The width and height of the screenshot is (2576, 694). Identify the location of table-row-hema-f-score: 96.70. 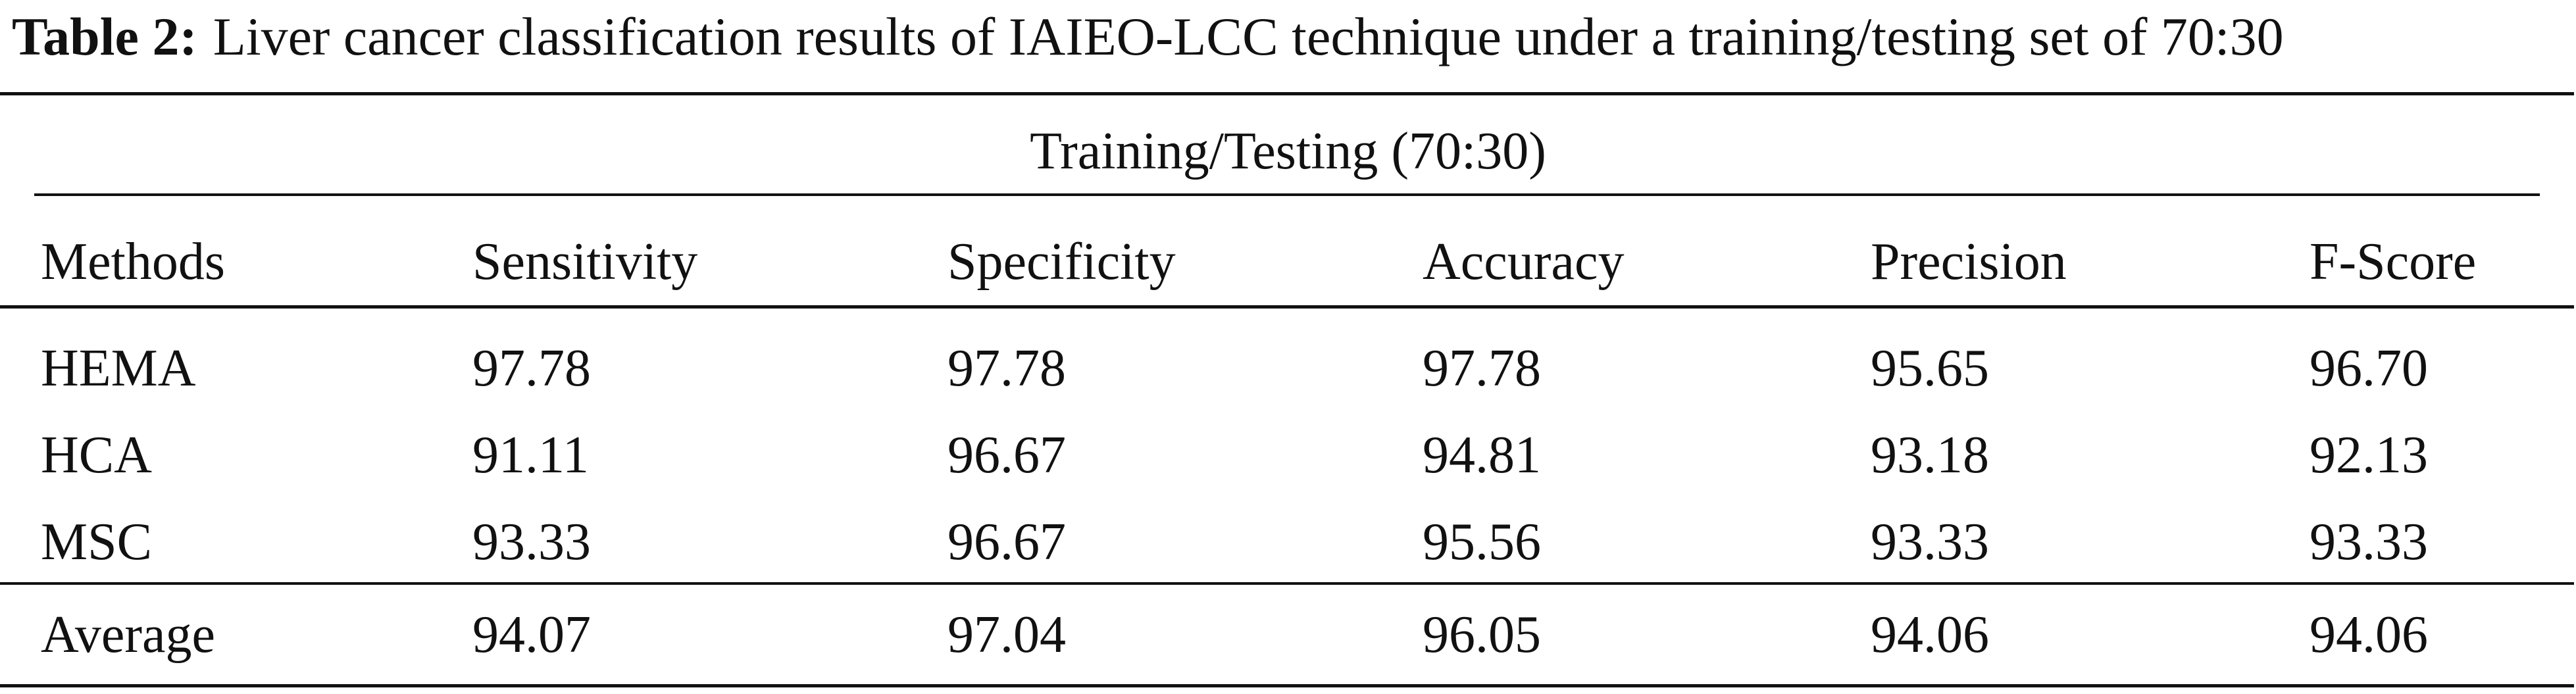
(2369, 368).